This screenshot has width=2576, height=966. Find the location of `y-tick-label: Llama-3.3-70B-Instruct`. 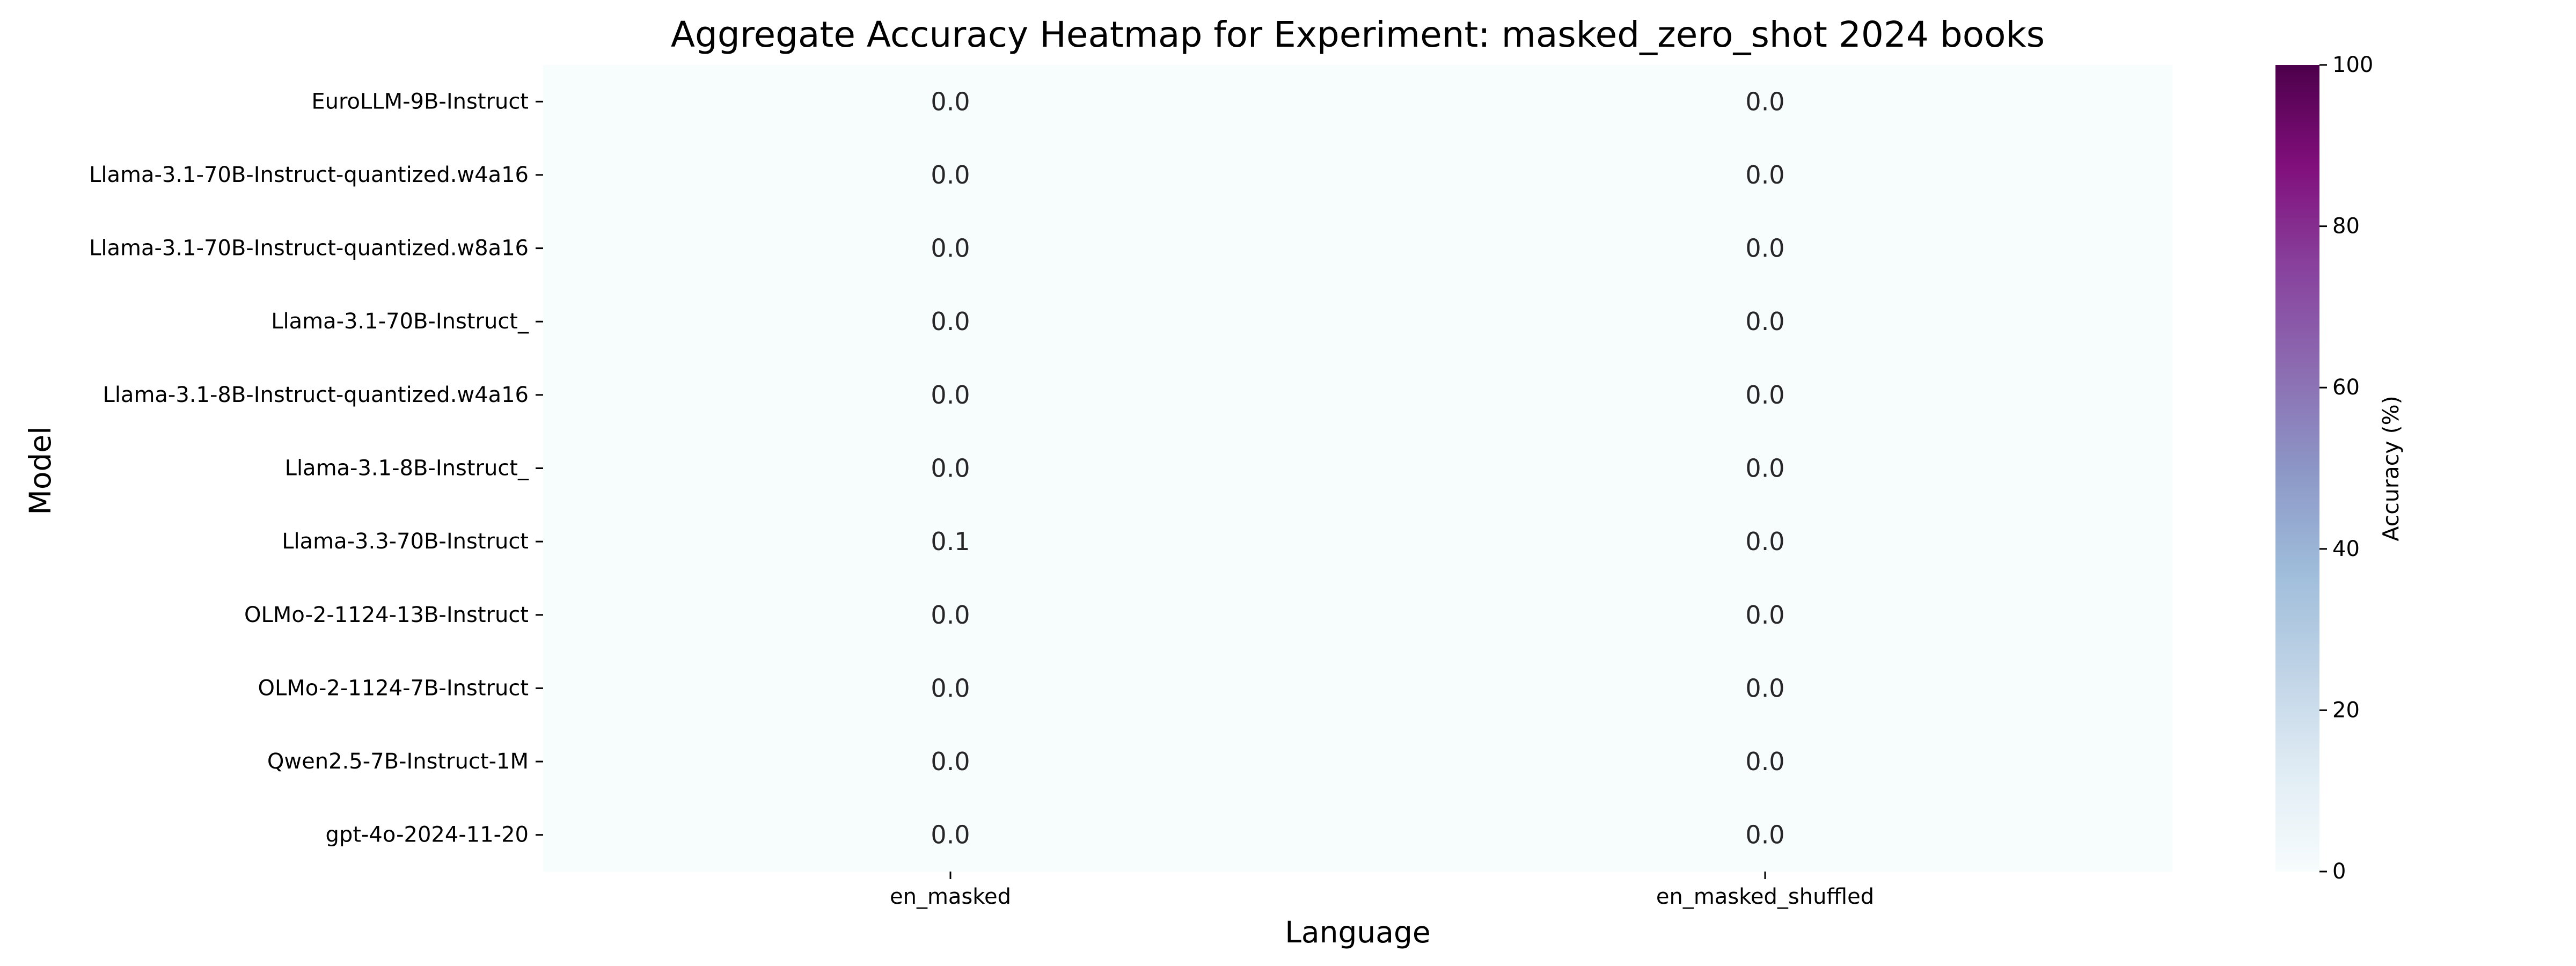

y-tick-label: Llama-3.3-70B-Instruct is located at coordinates (405, 541).